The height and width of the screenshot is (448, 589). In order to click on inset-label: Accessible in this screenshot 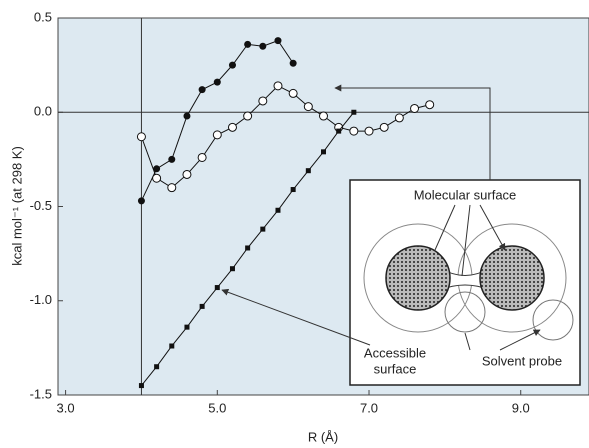, I will do `click(395, 352)`.